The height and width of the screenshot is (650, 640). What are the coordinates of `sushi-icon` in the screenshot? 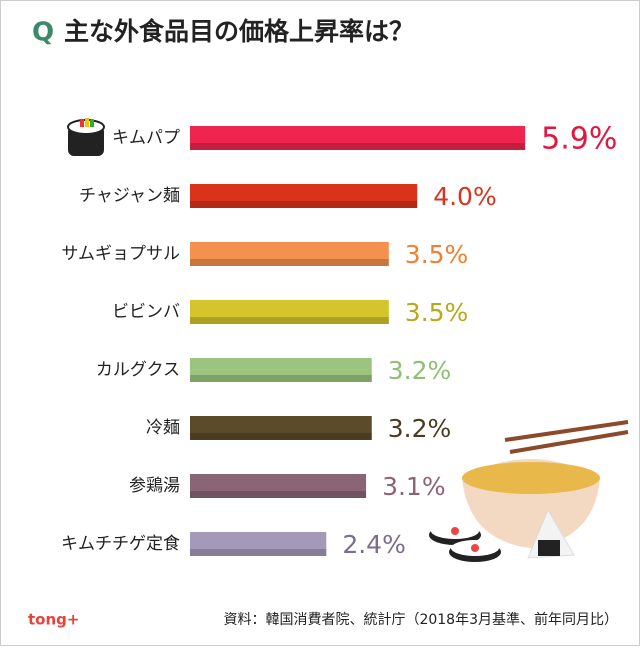 It's located at (86, 137).